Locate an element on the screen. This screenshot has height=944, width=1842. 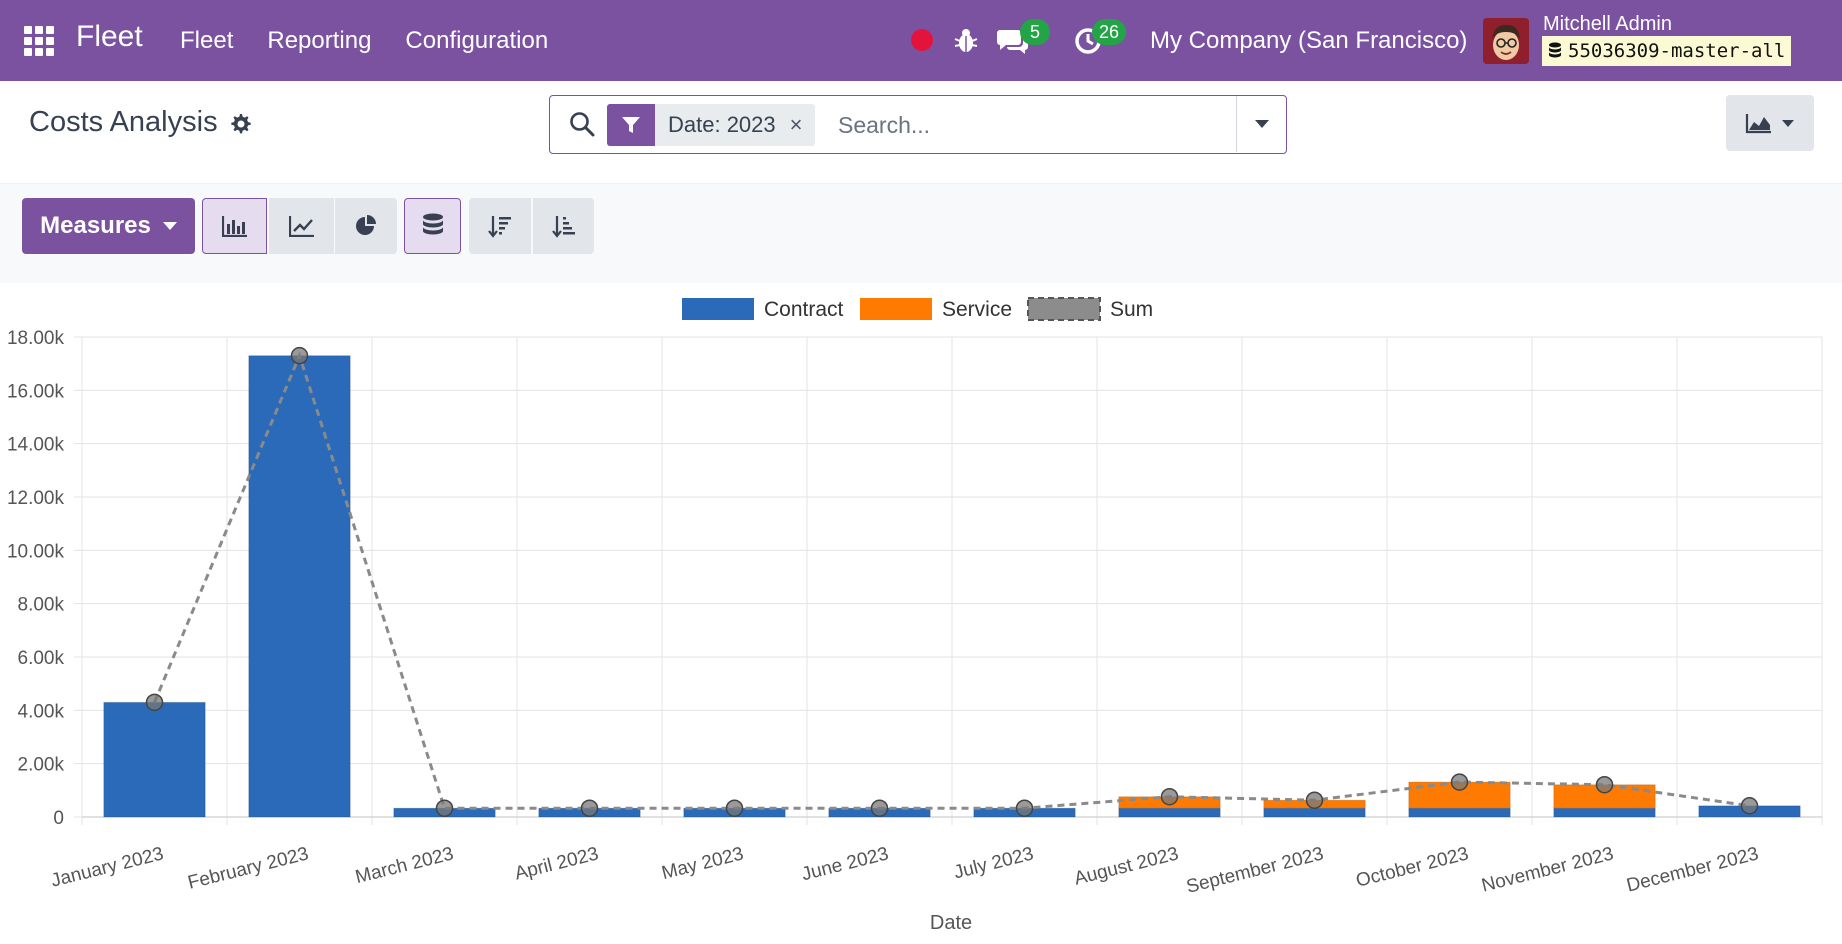
legend-label-service: Service is located at coordinates (977, 309).